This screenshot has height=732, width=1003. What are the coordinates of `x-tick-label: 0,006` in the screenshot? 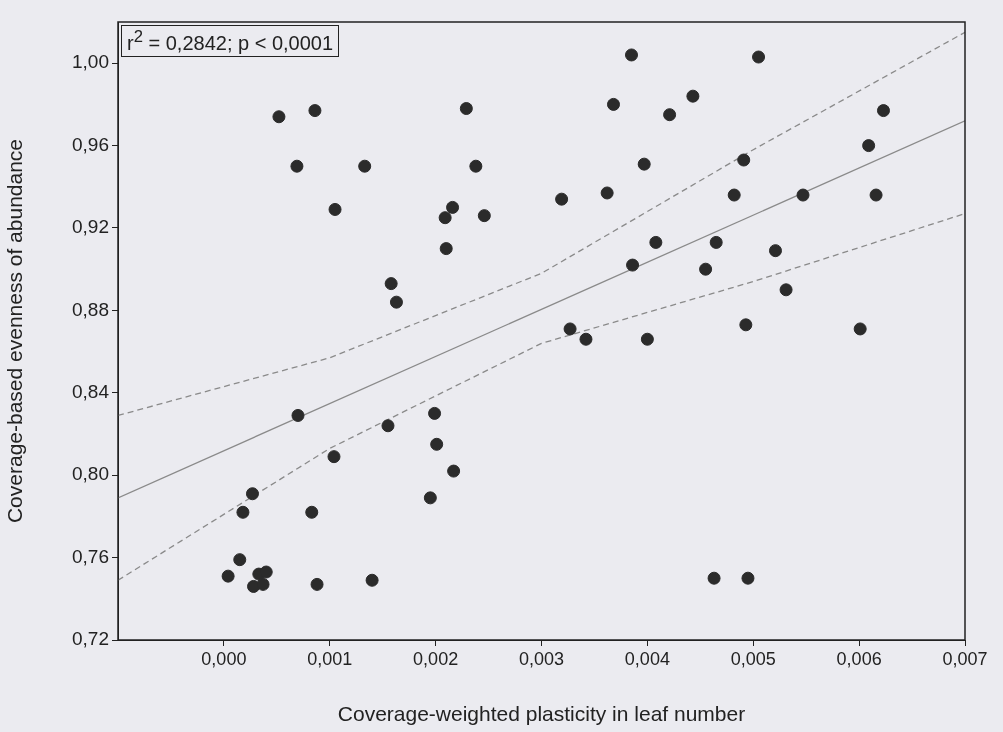 It's located at (859, 658).